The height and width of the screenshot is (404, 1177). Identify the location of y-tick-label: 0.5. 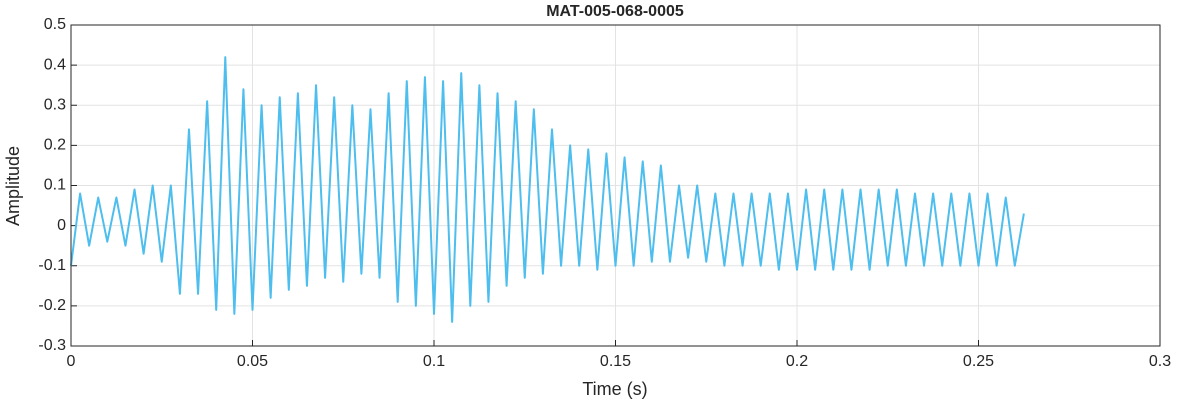
(55, 24).